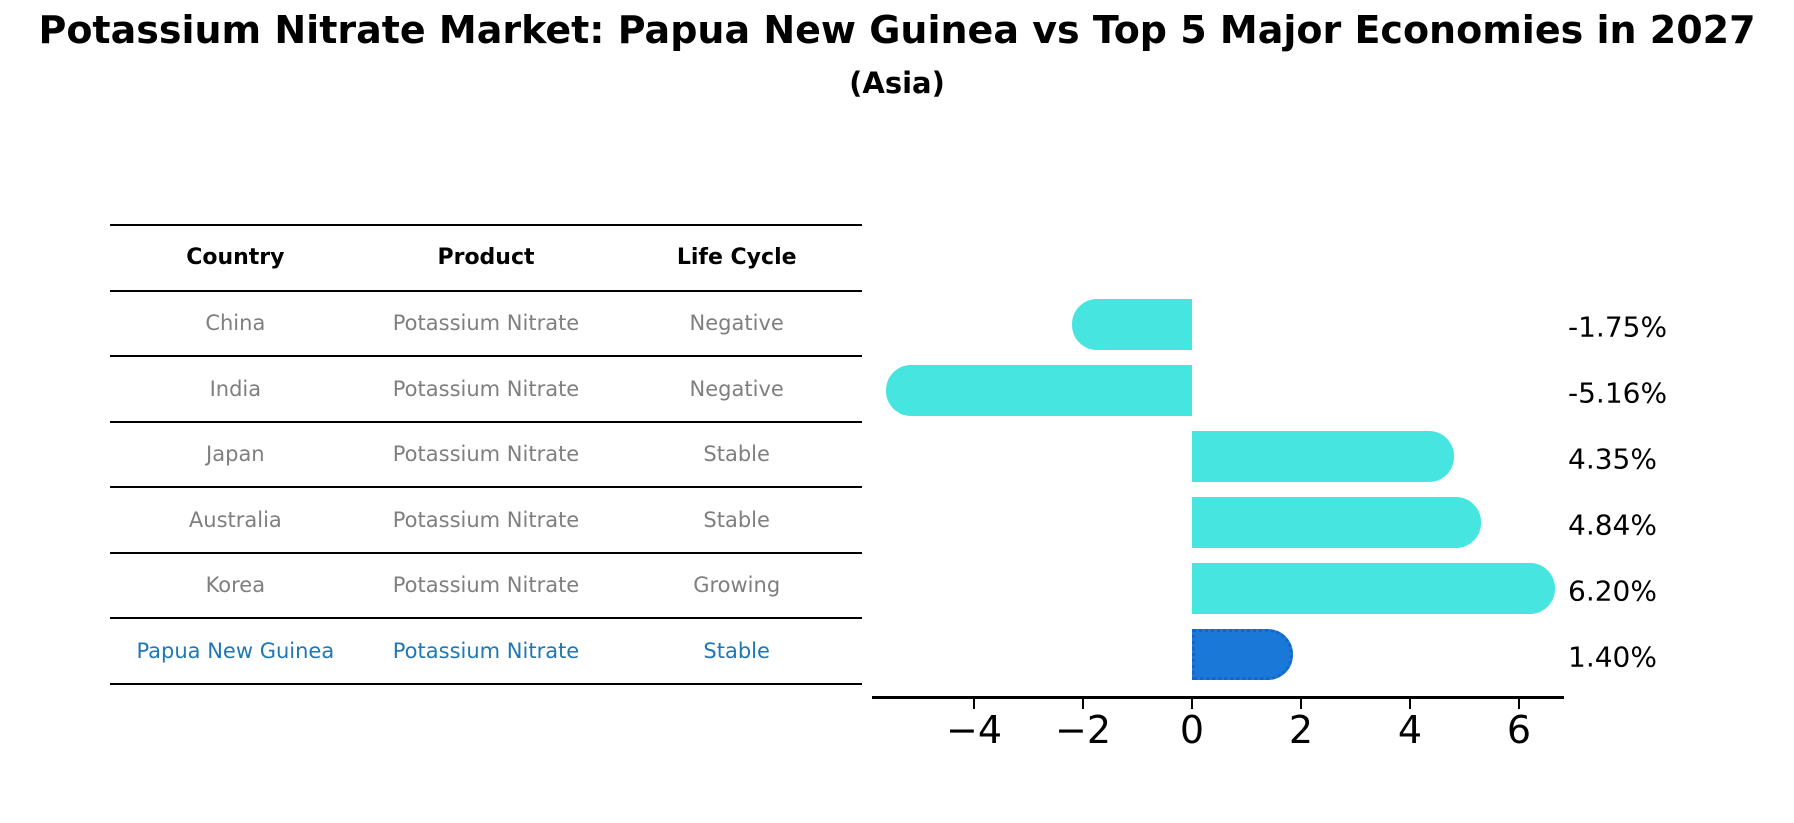 This screenshot has width=1794, height=823. I want to click on table-header-row: Country Product Life Cycle, so click(486, 259).